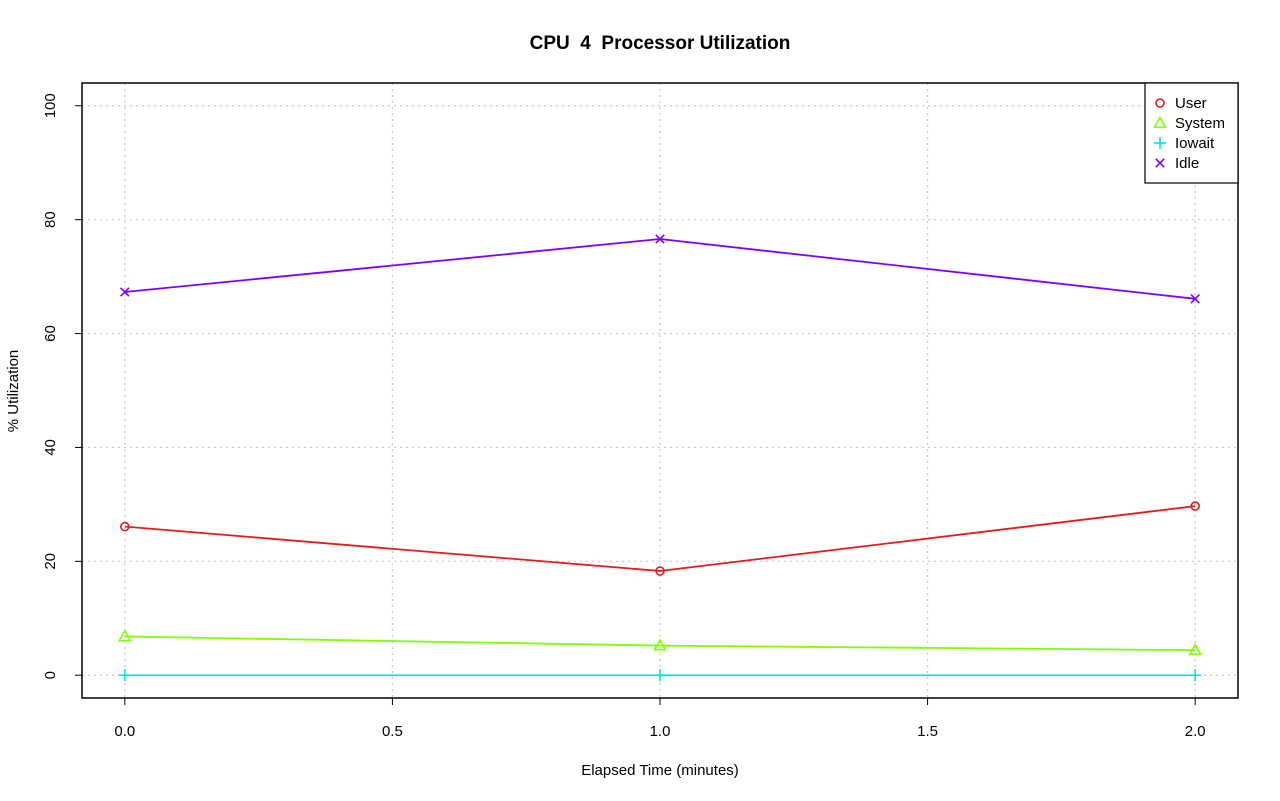 Image resolution: width=1280 pixels, height=801 pixels. I want to click on y-tick-label-4: 80, so click(50, 219).